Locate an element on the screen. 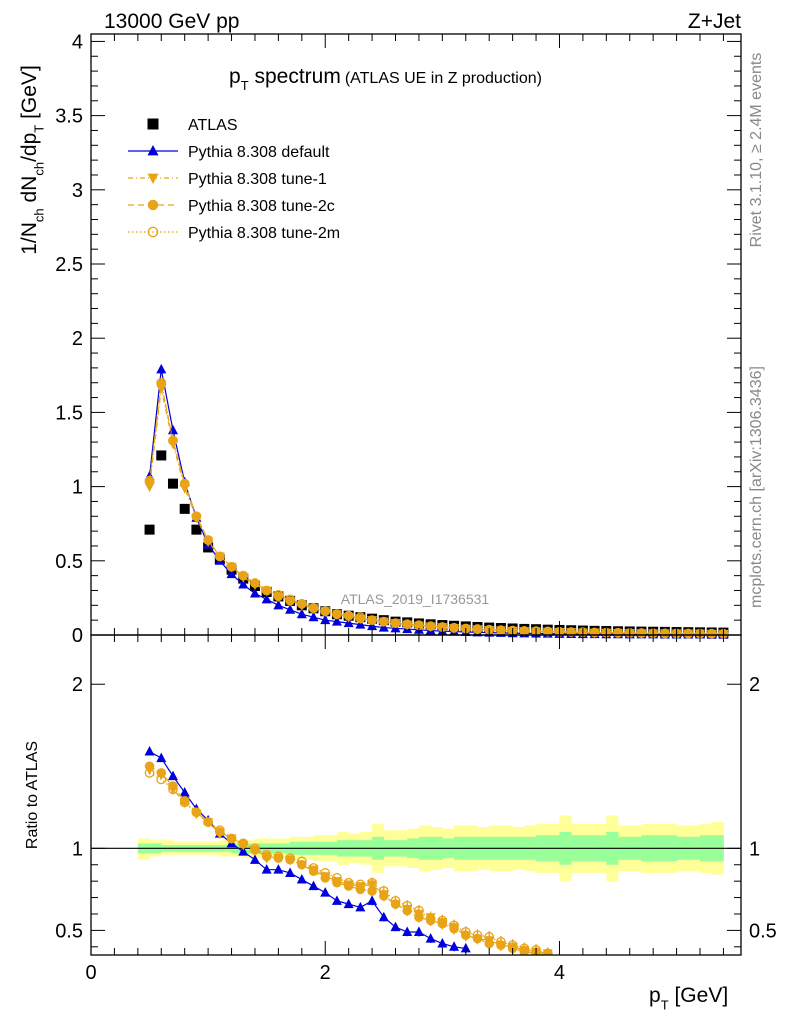  legend-label: Pythia 8.308 tune-1 is located at coordinates (257, 179).